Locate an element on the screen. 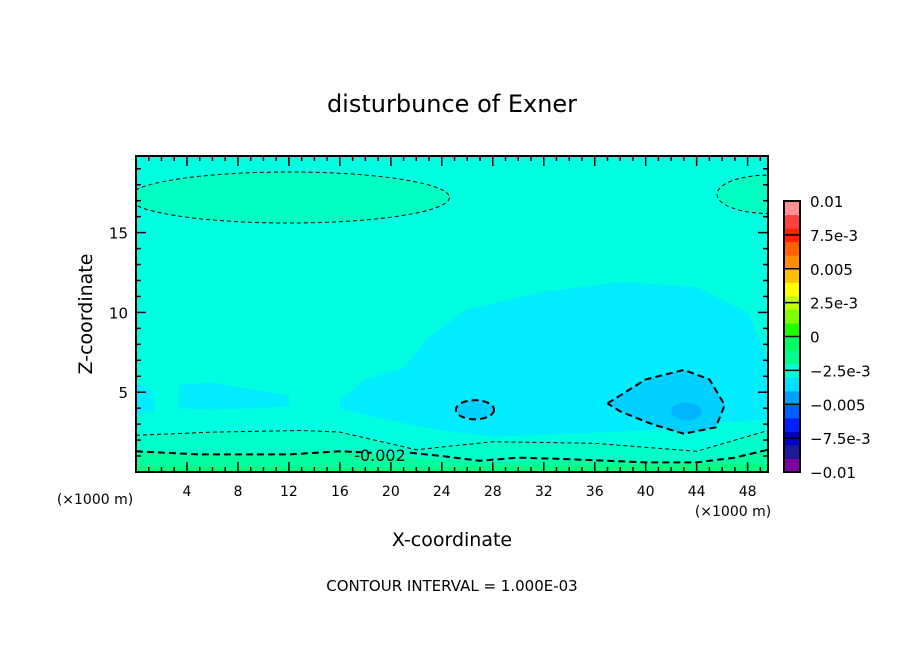 Image resolution: width=904 pixels, height=658 pixels. colorbar-tick-label: −0.01 is located at coordinates (833, 473).